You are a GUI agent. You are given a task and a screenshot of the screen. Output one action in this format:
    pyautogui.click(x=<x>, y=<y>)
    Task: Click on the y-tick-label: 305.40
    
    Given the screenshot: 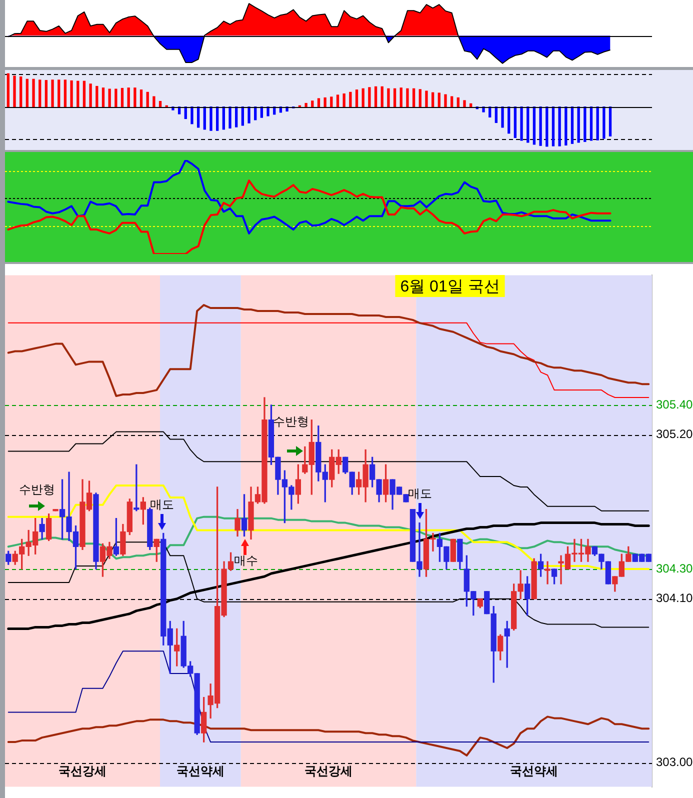 What is the action you would take?
    pyautogui.click(x=674, y=404)
    